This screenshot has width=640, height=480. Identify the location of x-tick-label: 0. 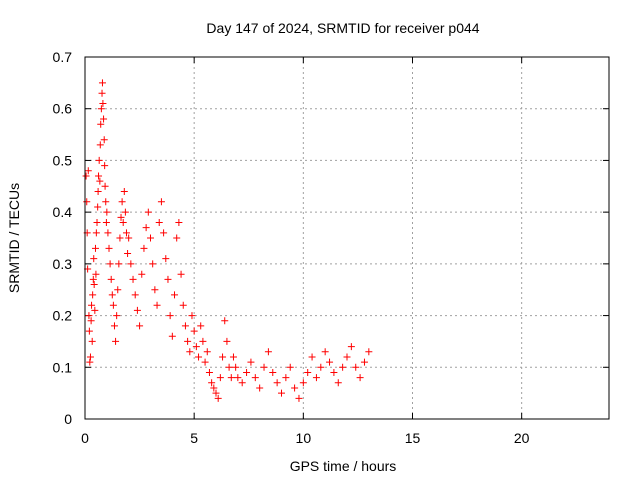
(85, 438).